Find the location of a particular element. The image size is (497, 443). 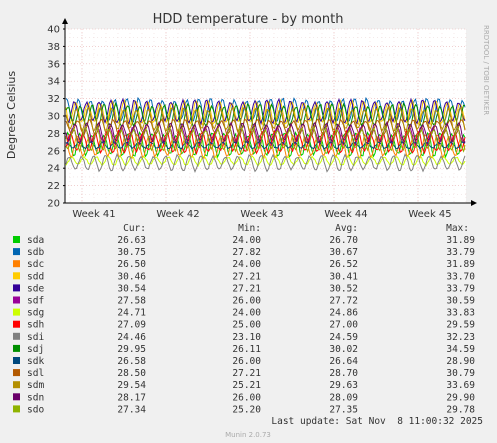

legend-label-sda: sda is located at coordinates (35, 240).